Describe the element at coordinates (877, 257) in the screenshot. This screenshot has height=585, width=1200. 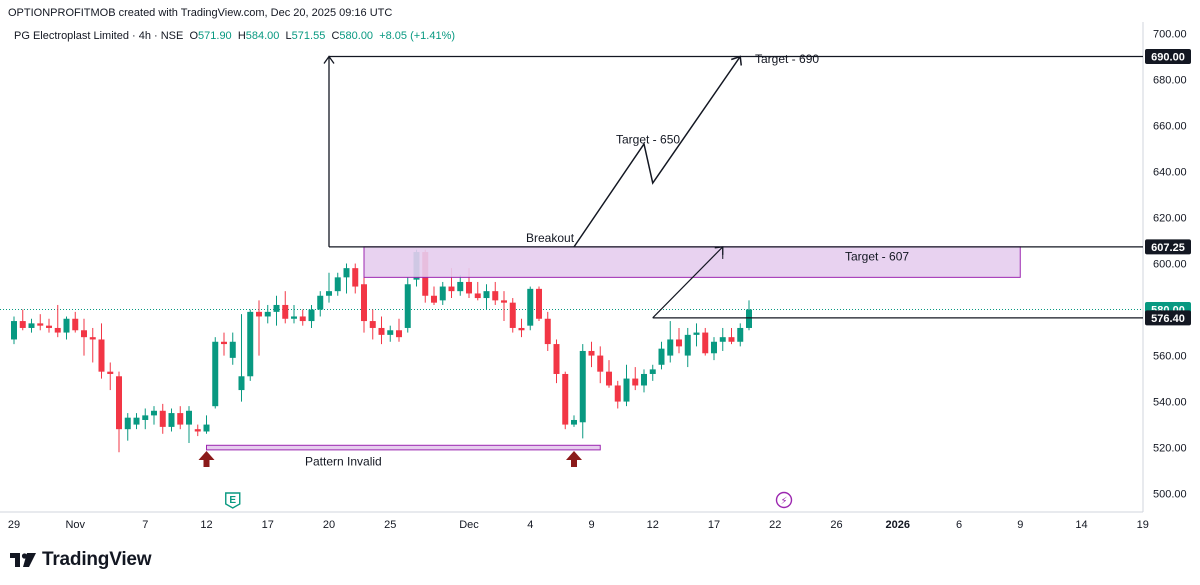
I see `target-607-label: Target - 607` at that location.